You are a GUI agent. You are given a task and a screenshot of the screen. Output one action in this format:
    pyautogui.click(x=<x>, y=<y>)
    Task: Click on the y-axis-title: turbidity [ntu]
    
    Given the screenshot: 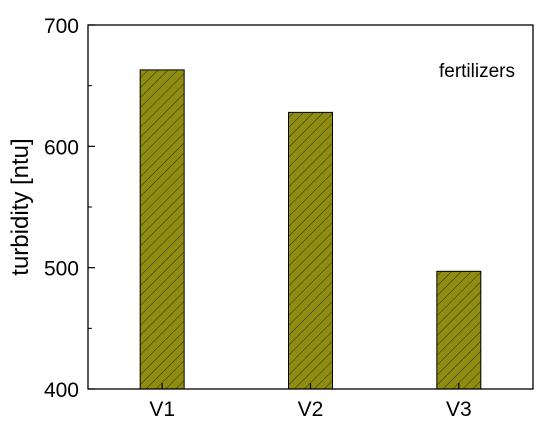 What is the action you would take?
    pyautogui.click(x=20, y=206)
    